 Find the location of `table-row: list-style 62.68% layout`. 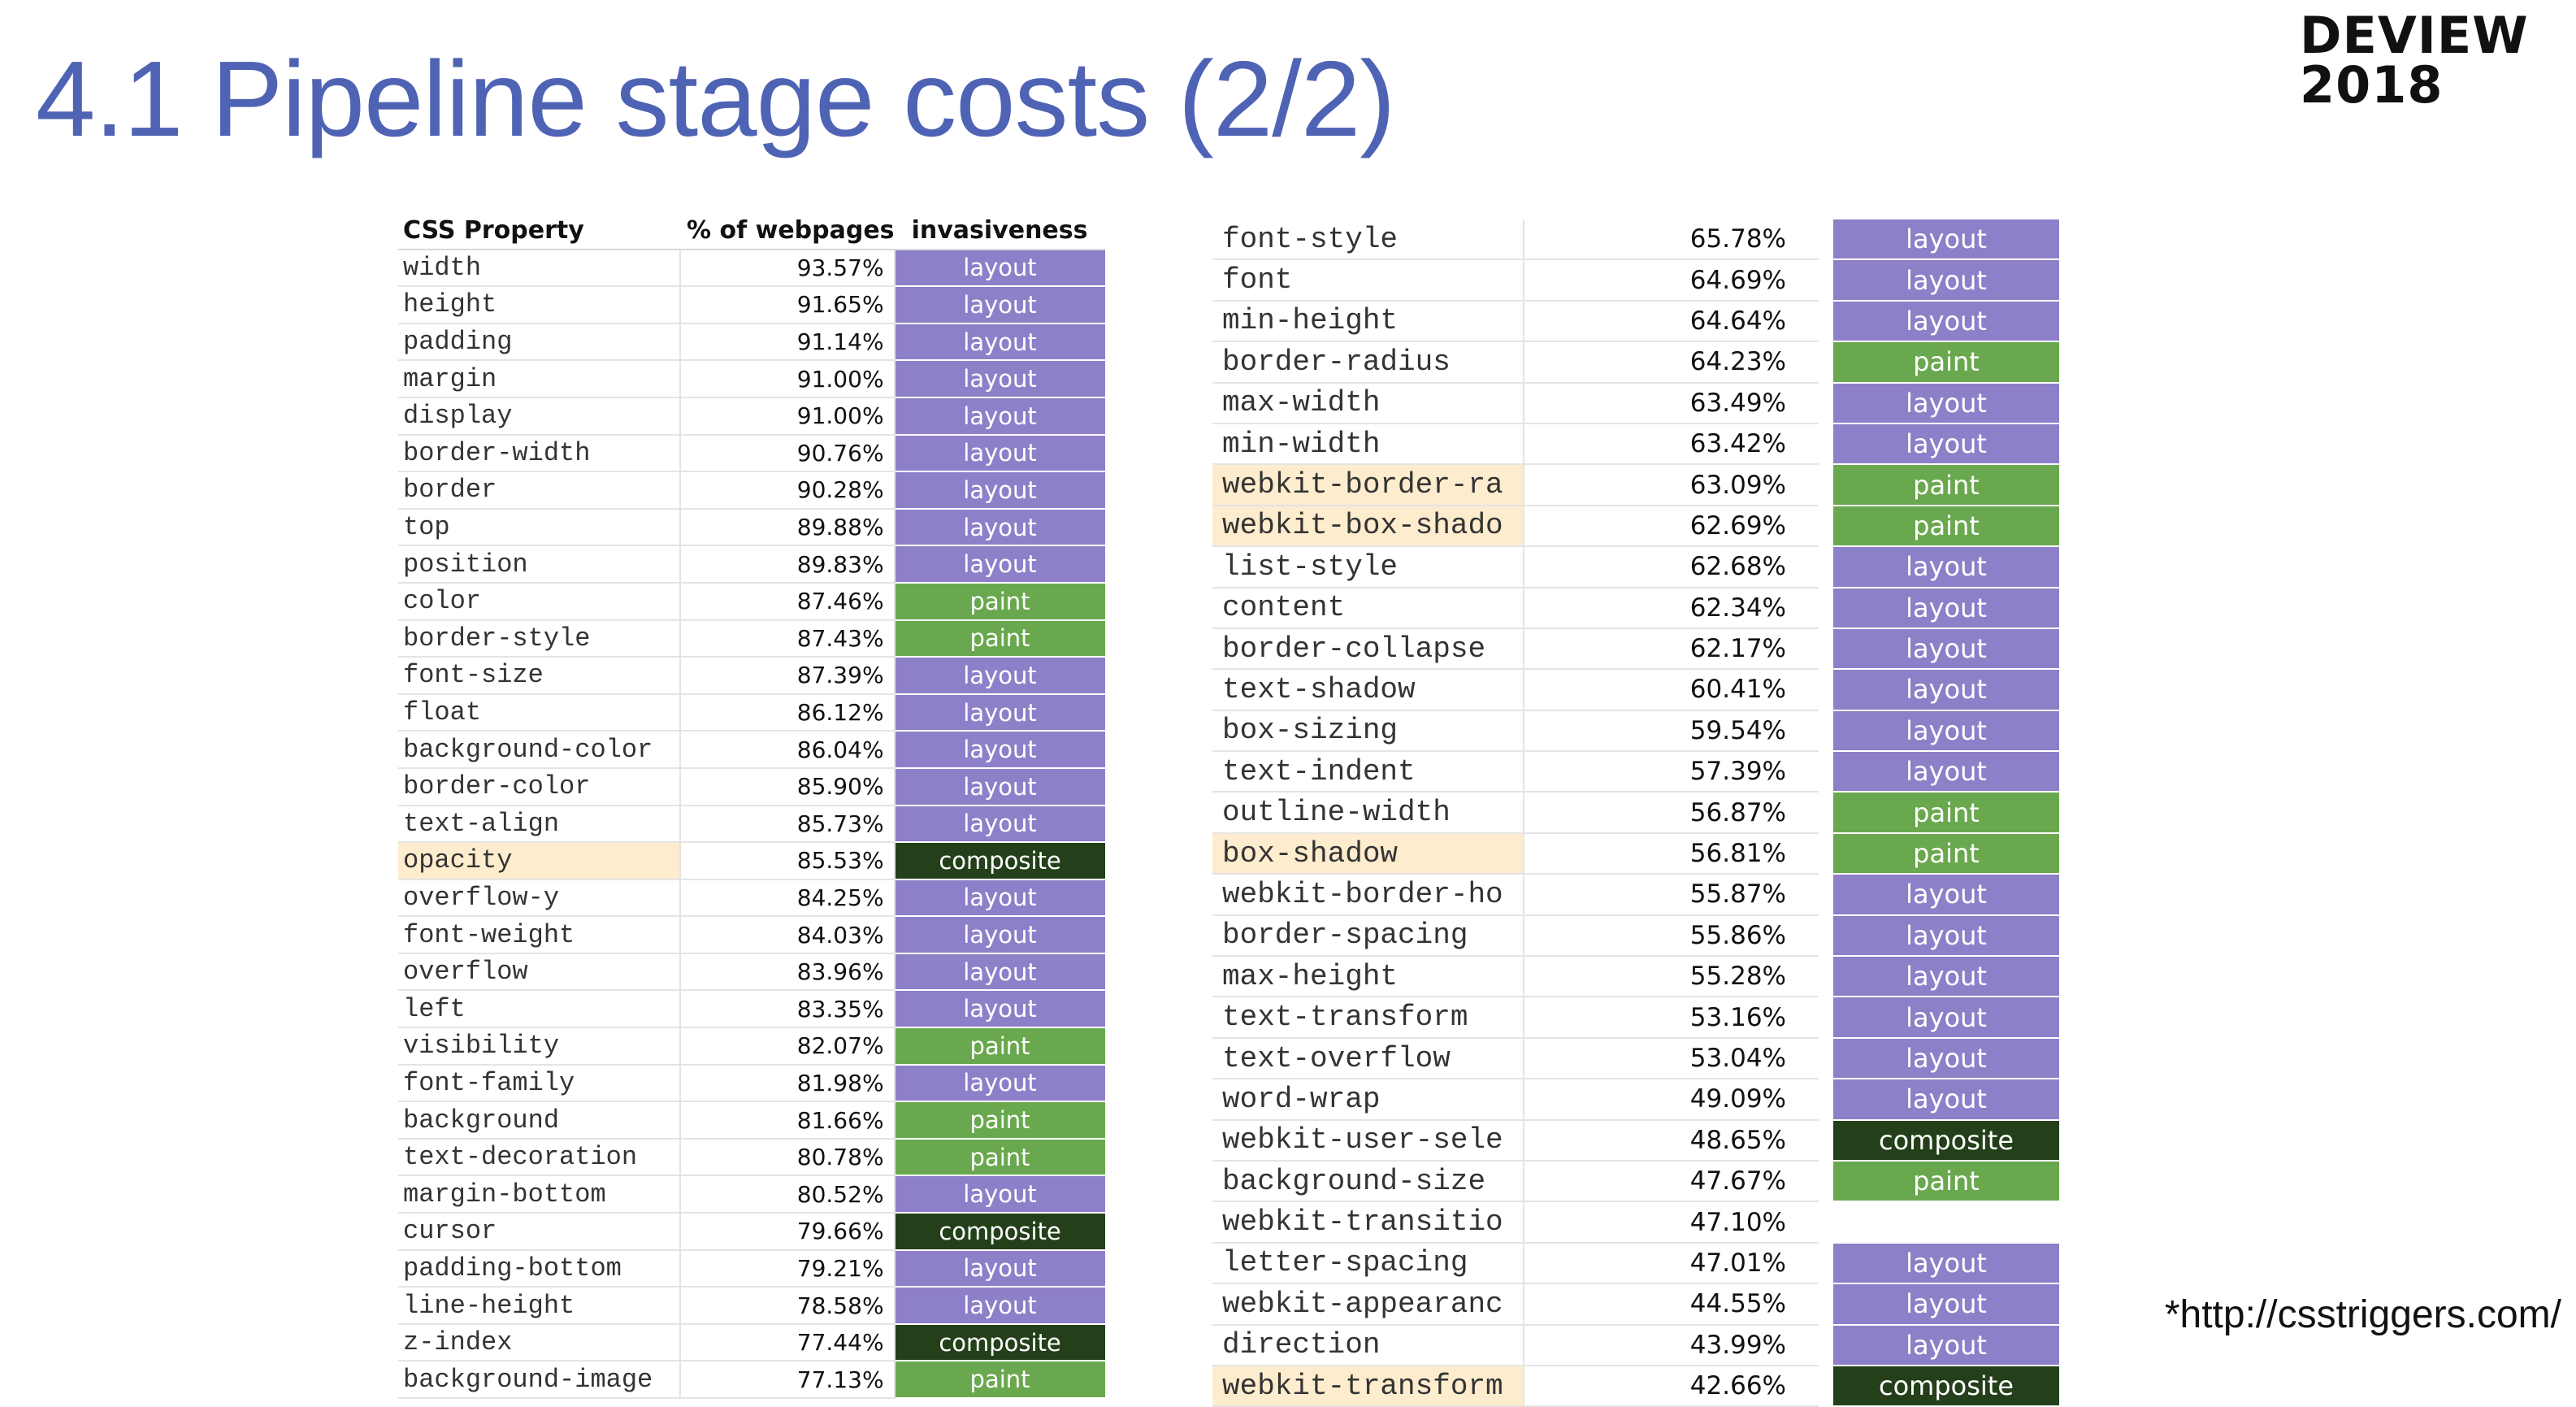

table-row: list-style 62.68% layout is located at coordinates (1635, 567).